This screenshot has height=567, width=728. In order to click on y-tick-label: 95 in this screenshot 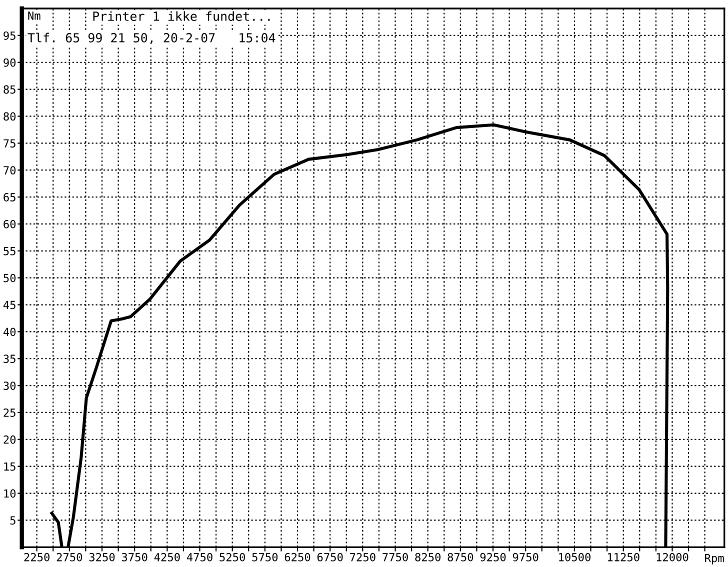, I will do `click(10, 35)`.